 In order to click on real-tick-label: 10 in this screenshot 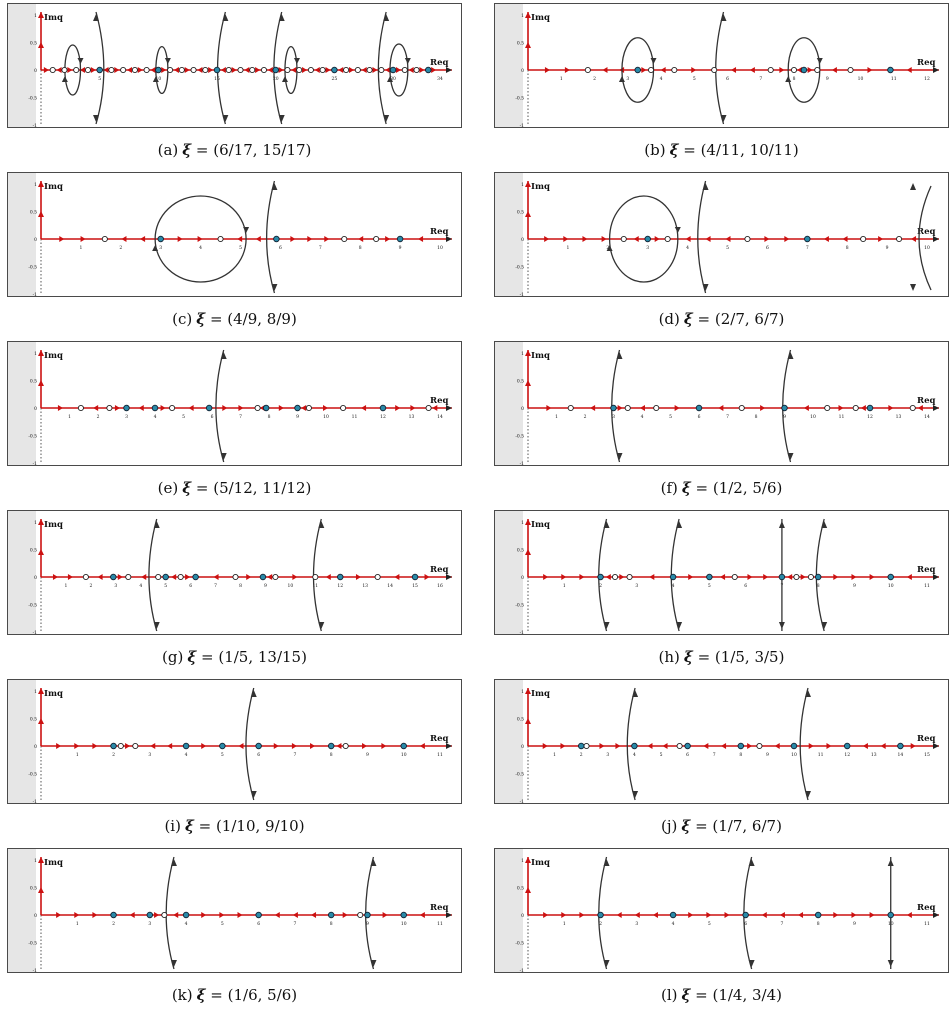, I will do `click(158, 79)`.